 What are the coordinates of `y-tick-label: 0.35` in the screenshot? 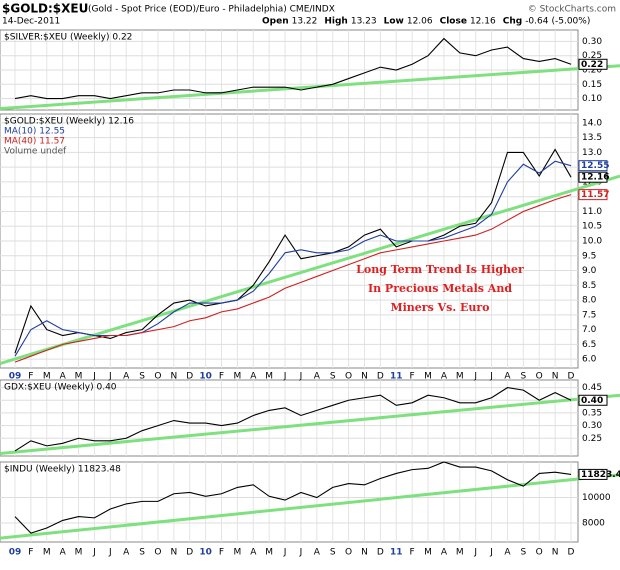 It's located at (592, 413).